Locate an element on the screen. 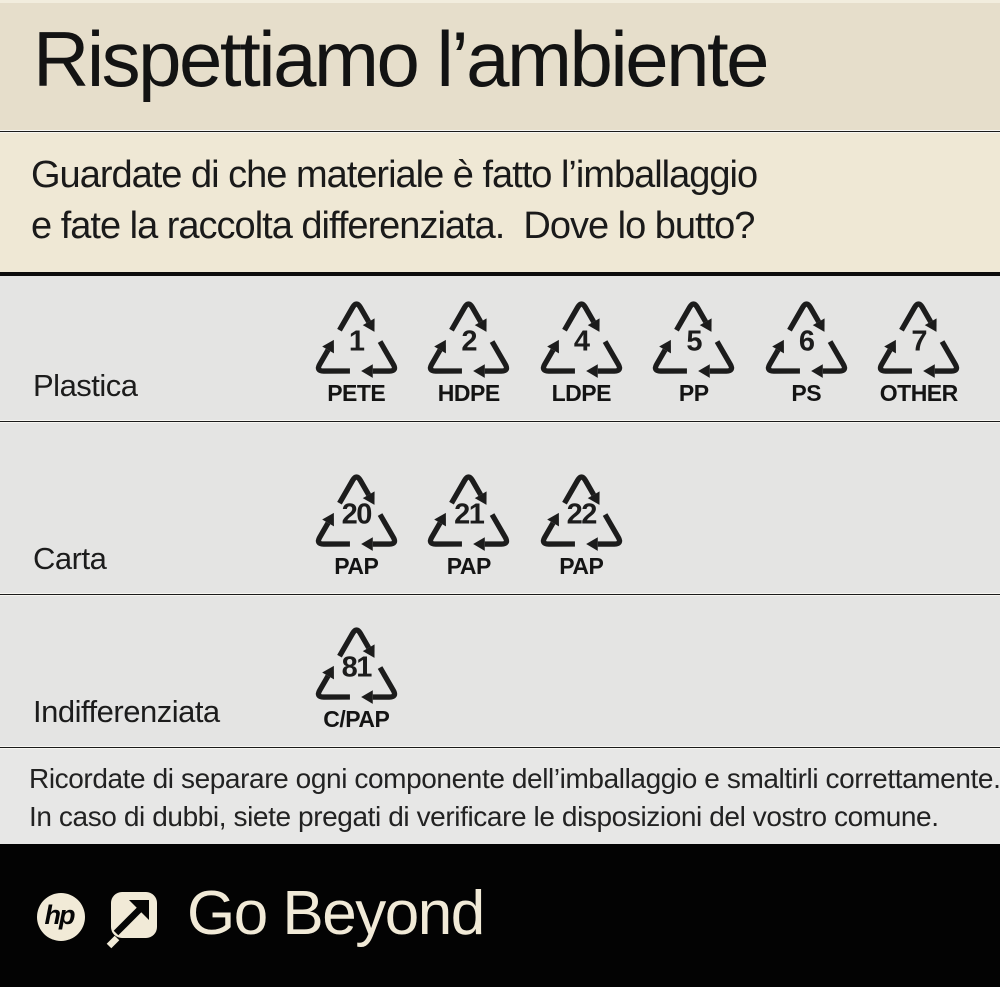 Image resolution: width=1000 pixels, height=1000 pixels. recycling-number: 21 is located at coordinates (469, 514).